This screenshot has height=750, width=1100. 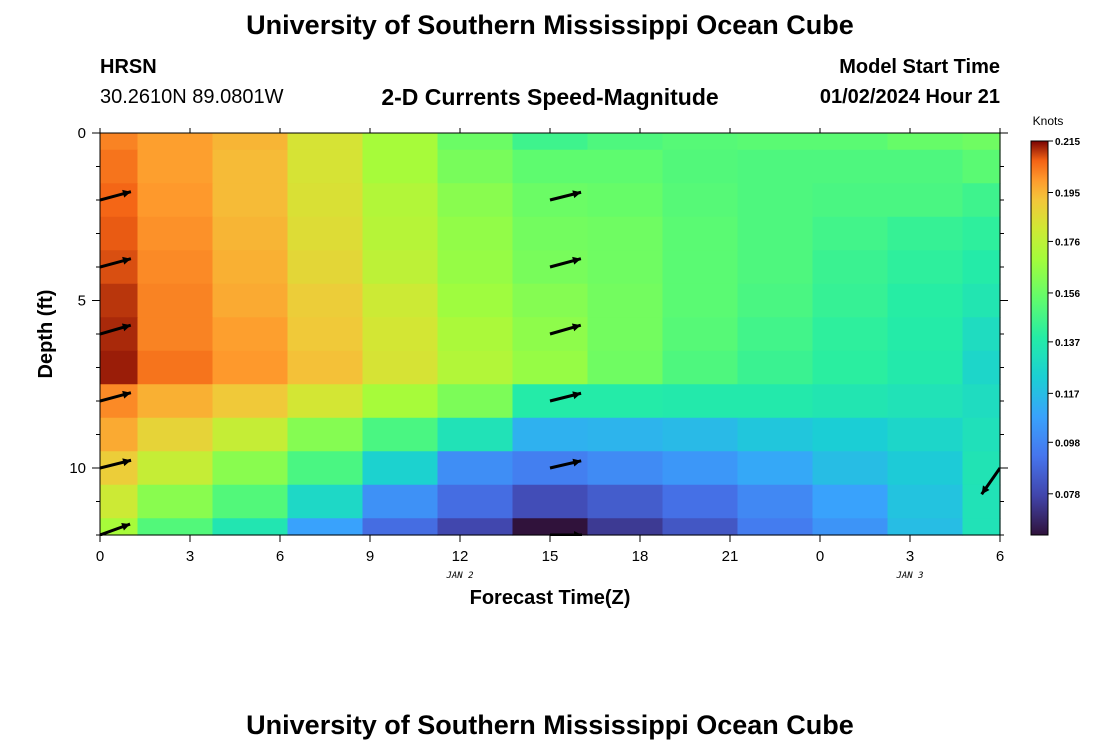 What do you see at coordinates (459, 576) in the screenshot?
I see `x-day-label: JAN 2` at bounding box center [459, 576].